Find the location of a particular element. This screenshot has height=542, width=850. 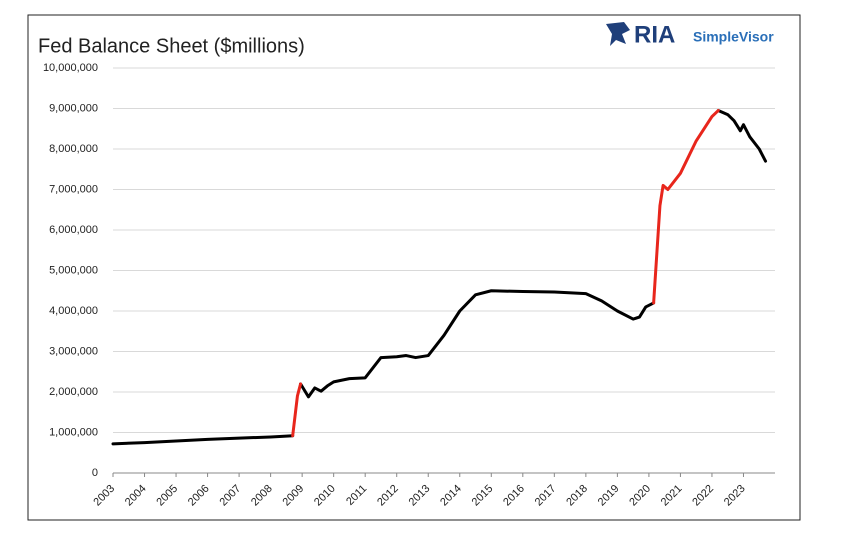

logo-sub: SimpleVisor is located at coordinates (733, 37).